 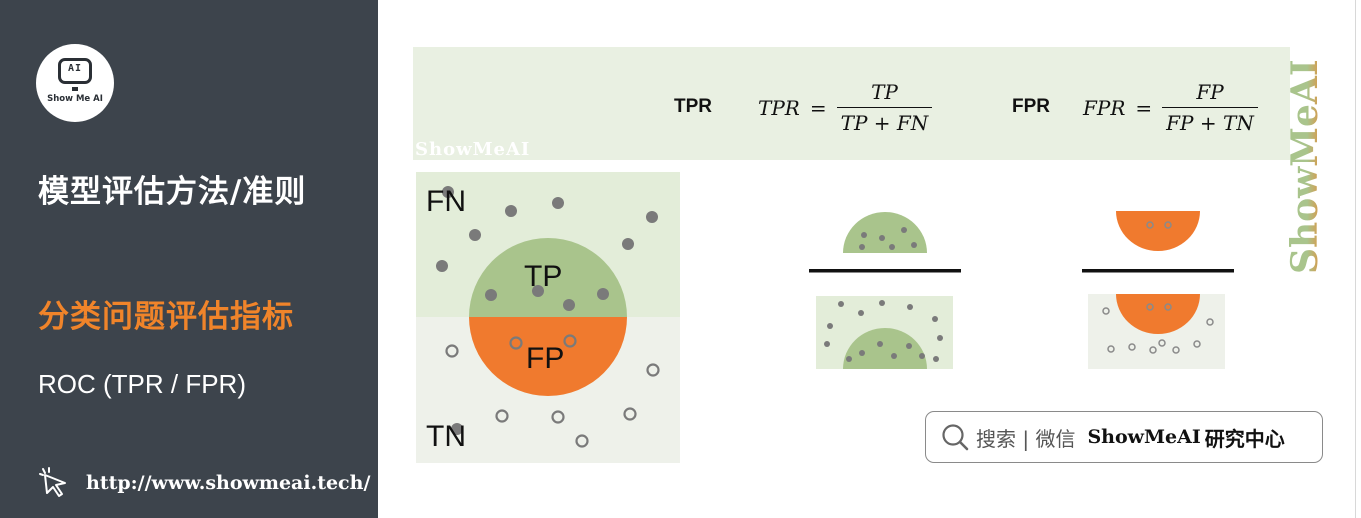 I want to click on tpr-formula: TPR = TP TP + FN, so click(x=845, y=107).